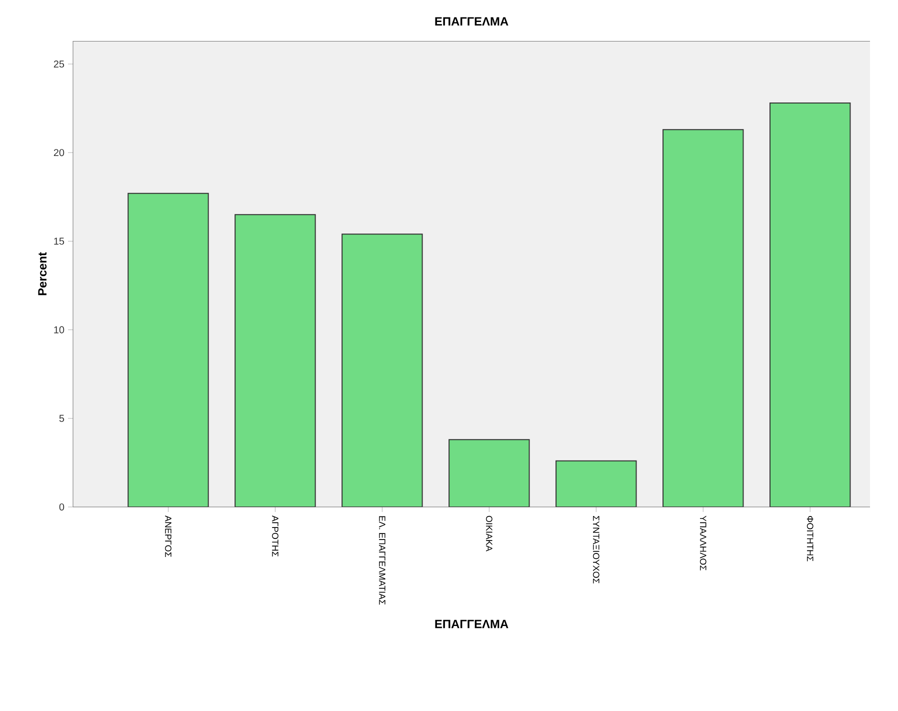 The width and height of the screenshot is (898, 711). What do you see at coordinates (59, 241) in the screenshot?
I see `y-tick-label: 15` at bounding box center [59, 241].